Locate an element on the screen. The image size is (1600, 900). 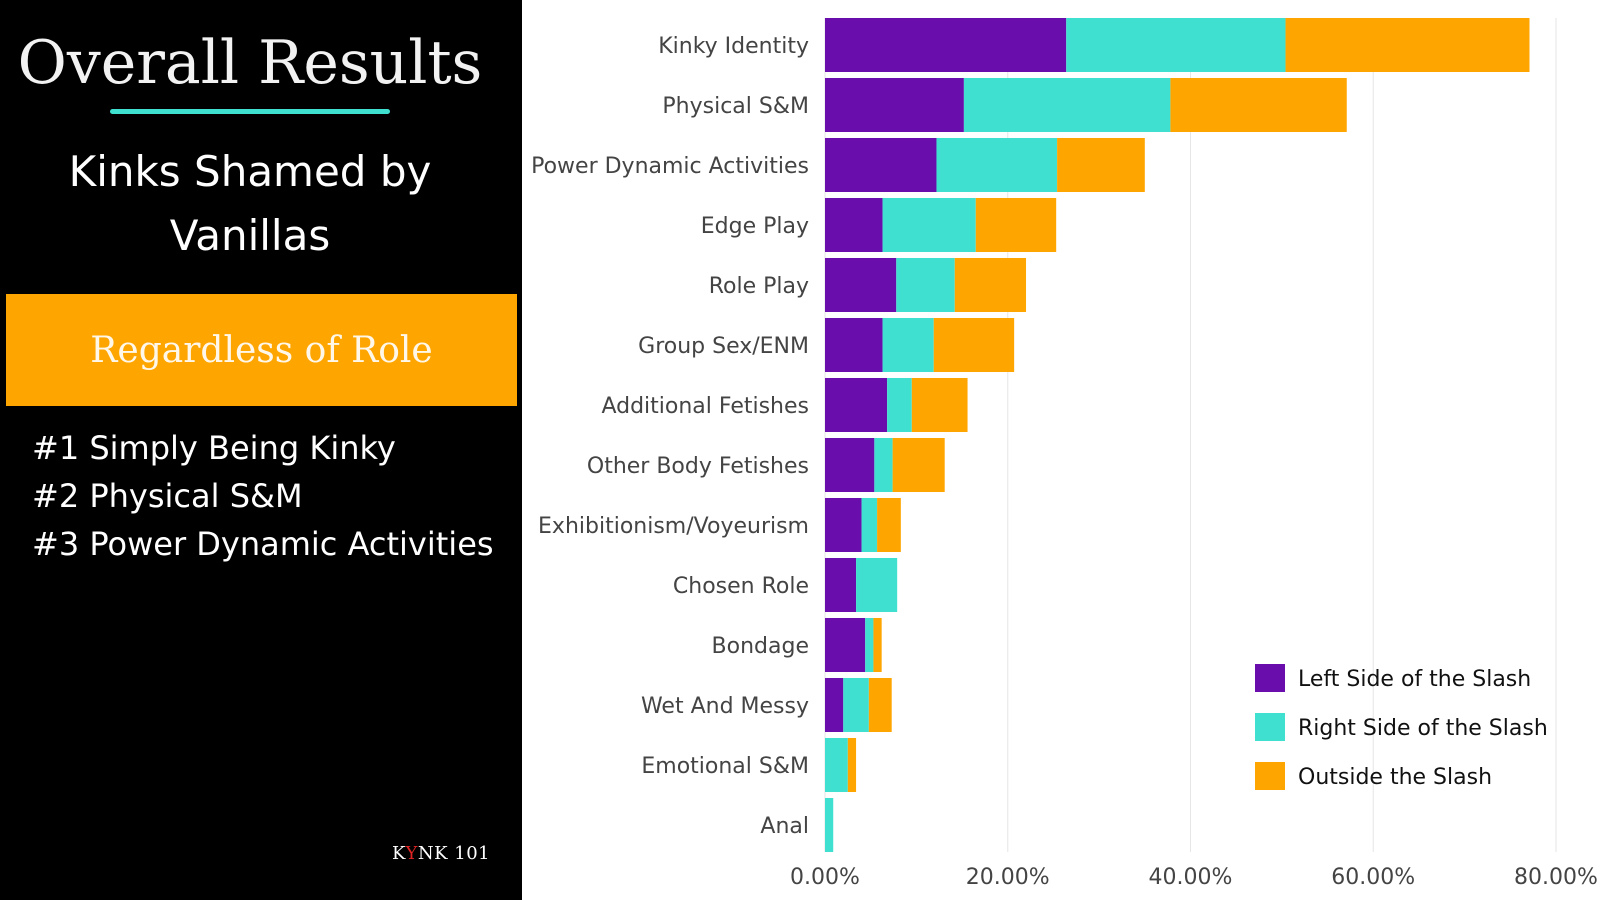
category-label: Anal is located at coordinates (784, 826).